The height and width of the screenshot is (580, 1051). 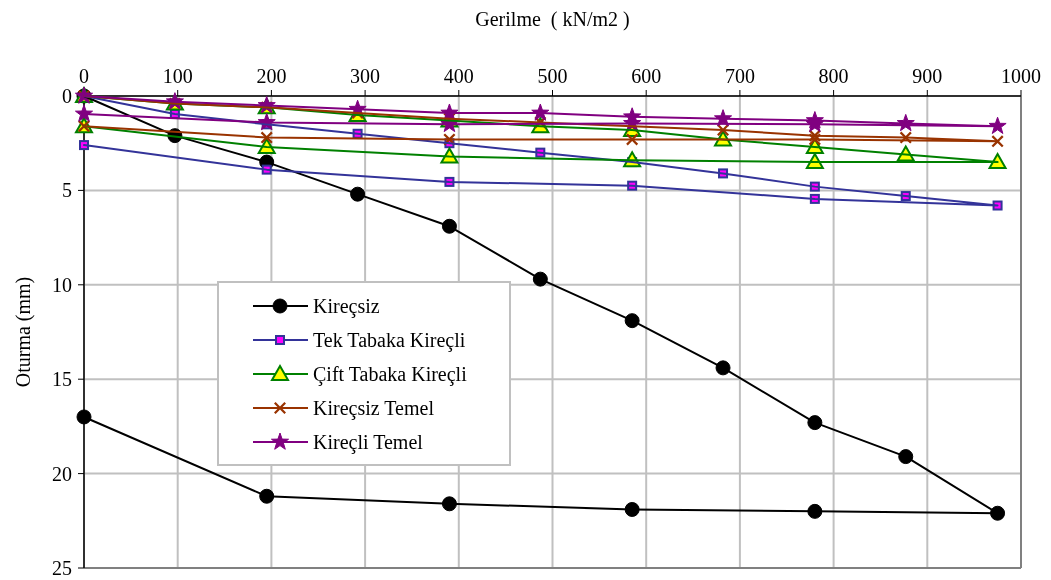 I want to click on x-tick-label: 100, so click(x=177, y=76).